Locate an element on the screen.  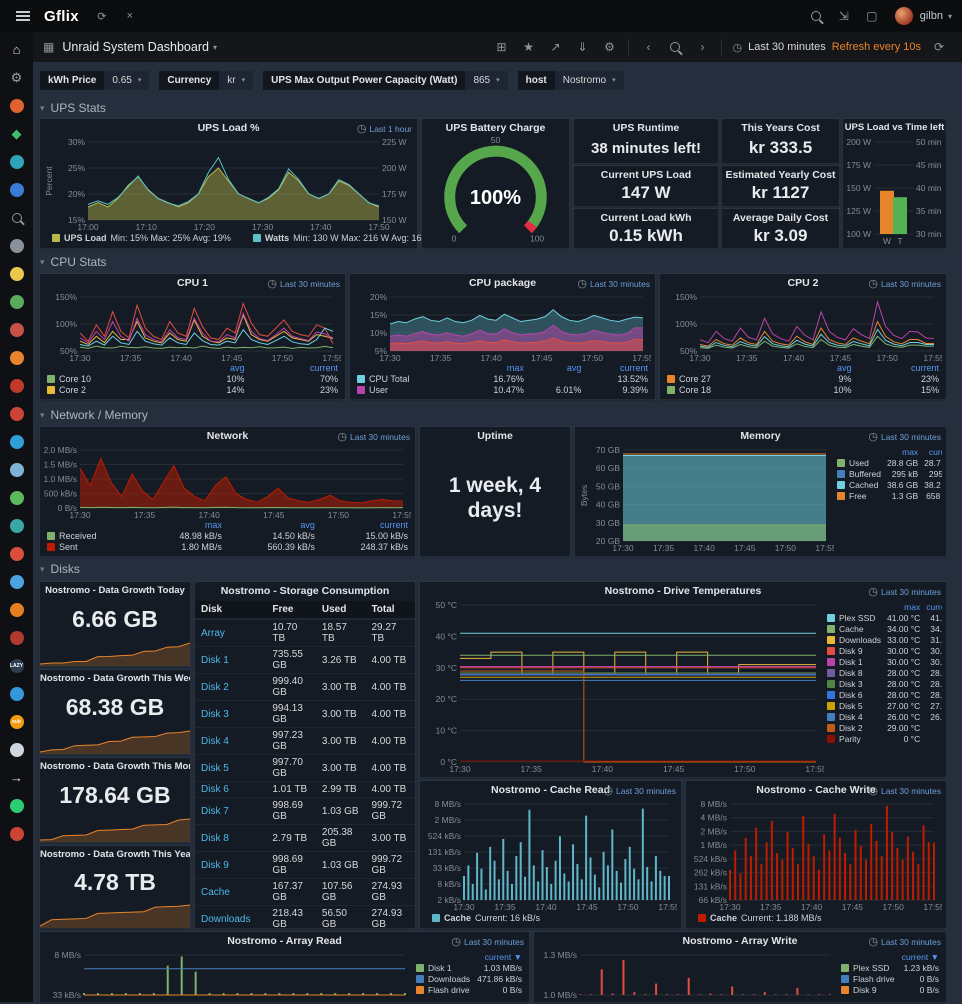
legend-item: Received 48.98 kB/s 14.50 kB/s 15.00 kB/s is located at coordinates (227, 536).